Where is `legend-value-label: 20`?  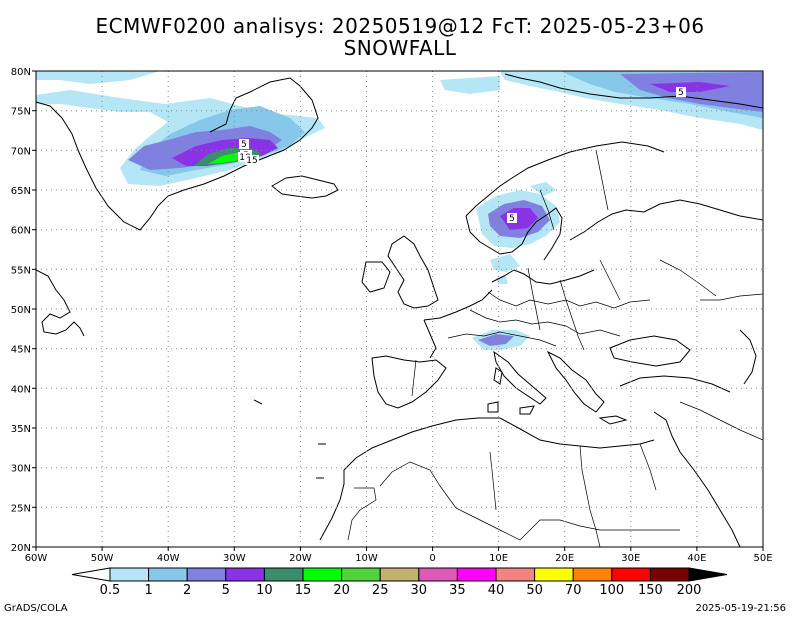
legend-value-label: 20 is located at coordinates (341, 590).